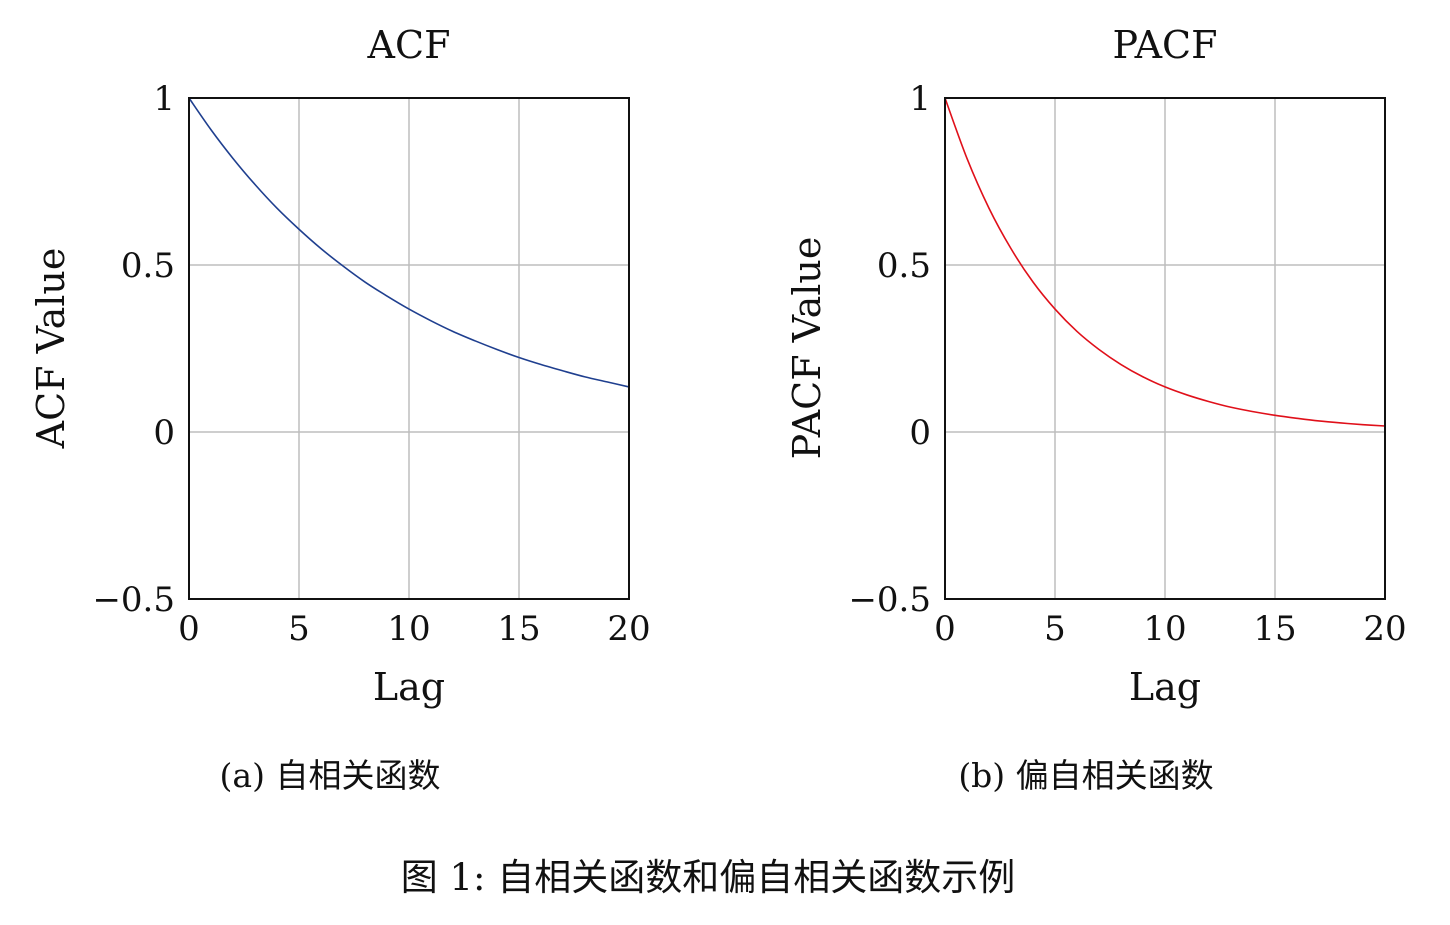  Describe the element at coordinates (148, 266) in the screenshot. I see `acf-y-tick-label: 0.5` at that location.